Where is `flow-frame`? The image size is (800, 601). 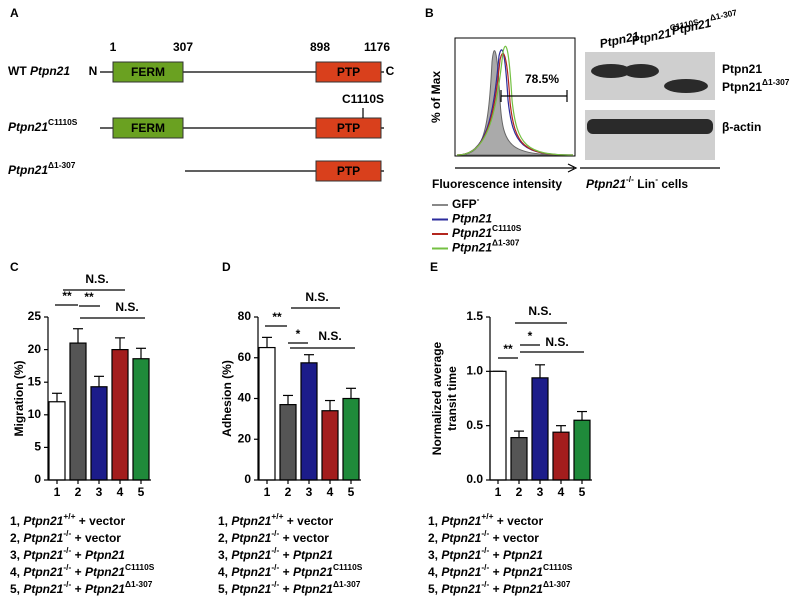 flow-frame is located at coordinates (515, 97).